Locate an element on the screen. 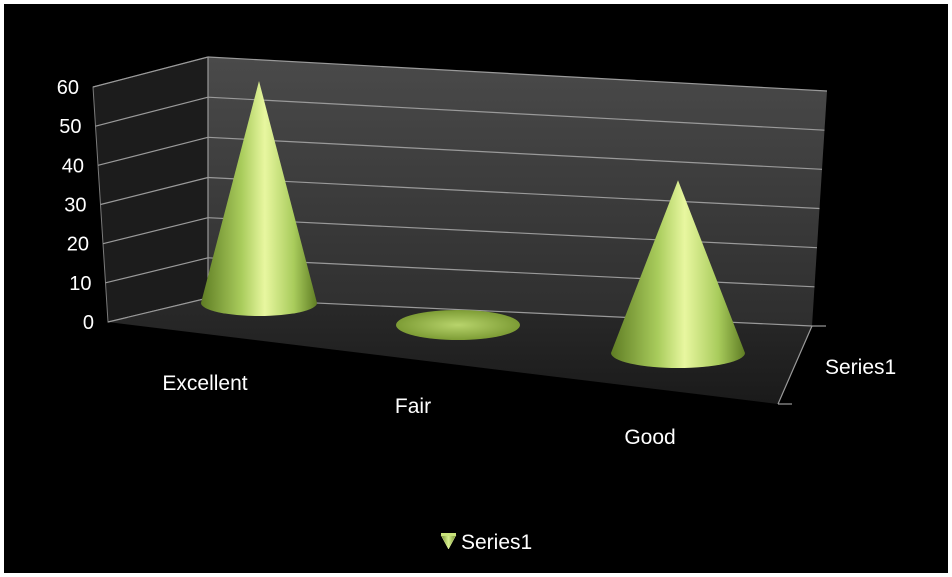  legend: Series1 is located at coordinates (486, 542).